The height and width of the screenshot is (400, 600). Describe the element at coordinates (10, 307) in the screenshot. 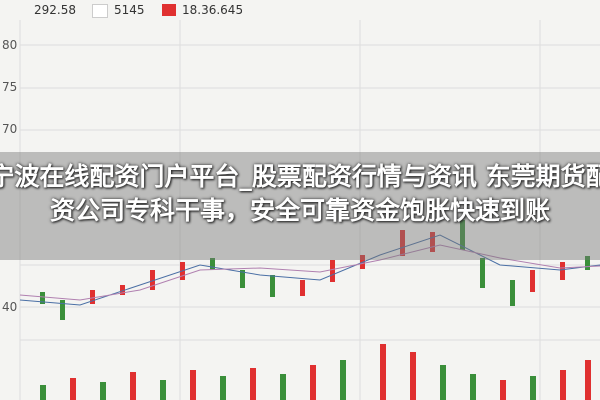

I see `axis-label: 40` at that location.